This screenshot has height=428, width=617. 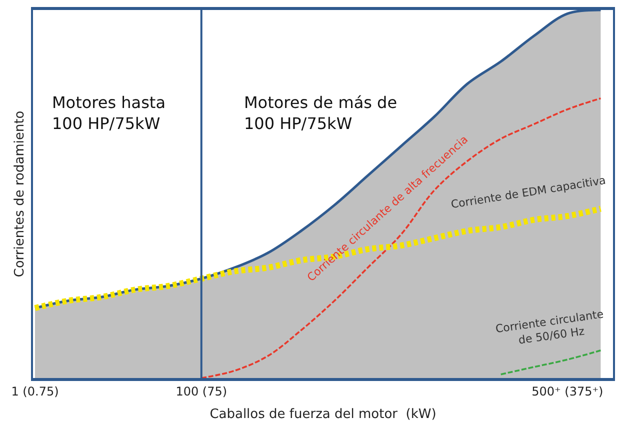 I want to click on annotation: Motores de más de 100 HP/75kW, so click(x=321, y=113).